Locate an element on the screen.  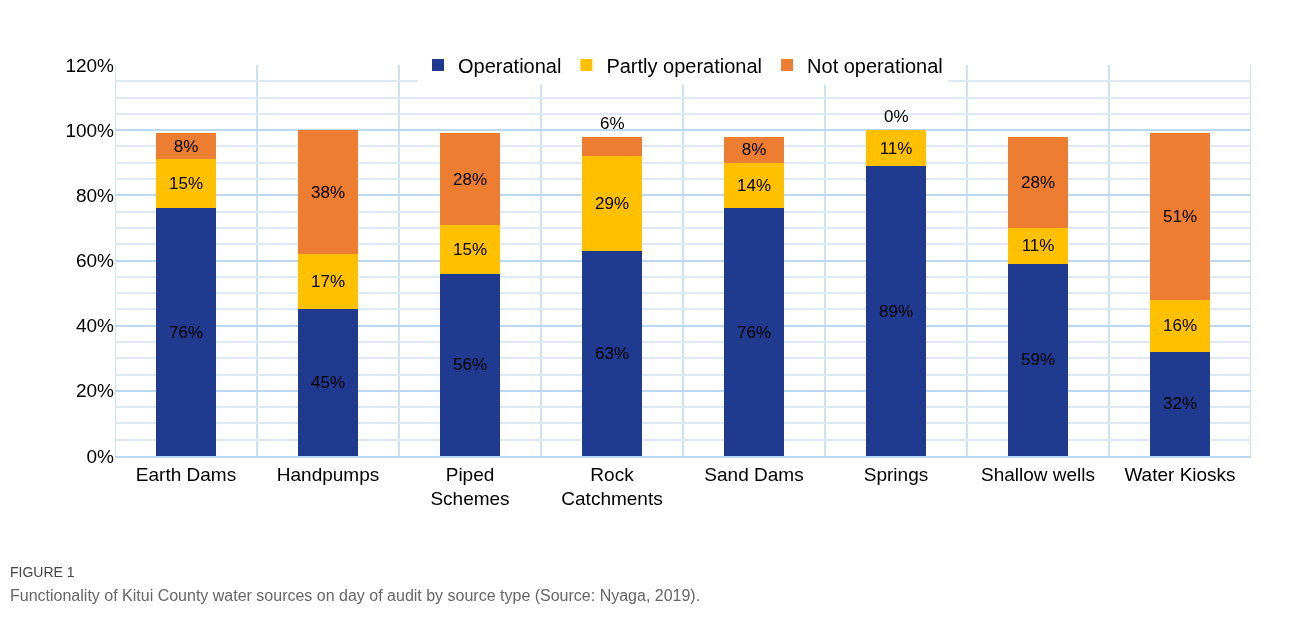
y-tick-label: 0% is located at coordinates (100, 456).